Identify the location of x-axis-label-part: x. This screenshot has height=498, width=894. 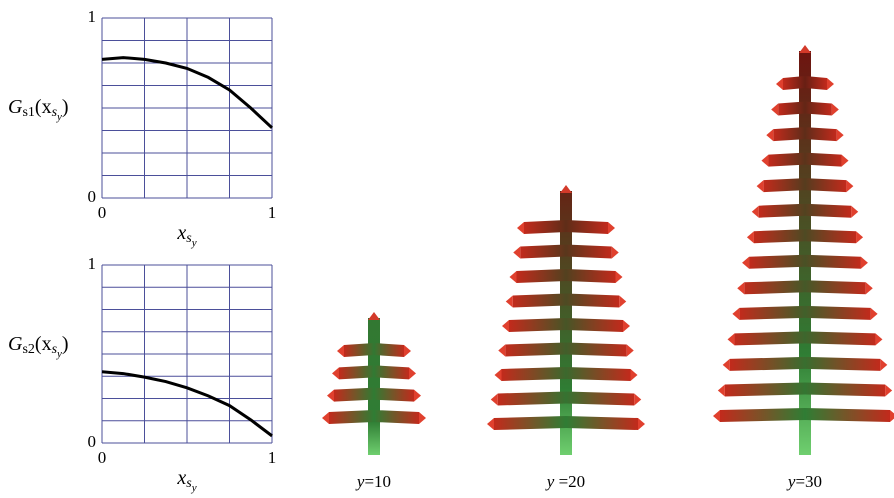
(181, 233).